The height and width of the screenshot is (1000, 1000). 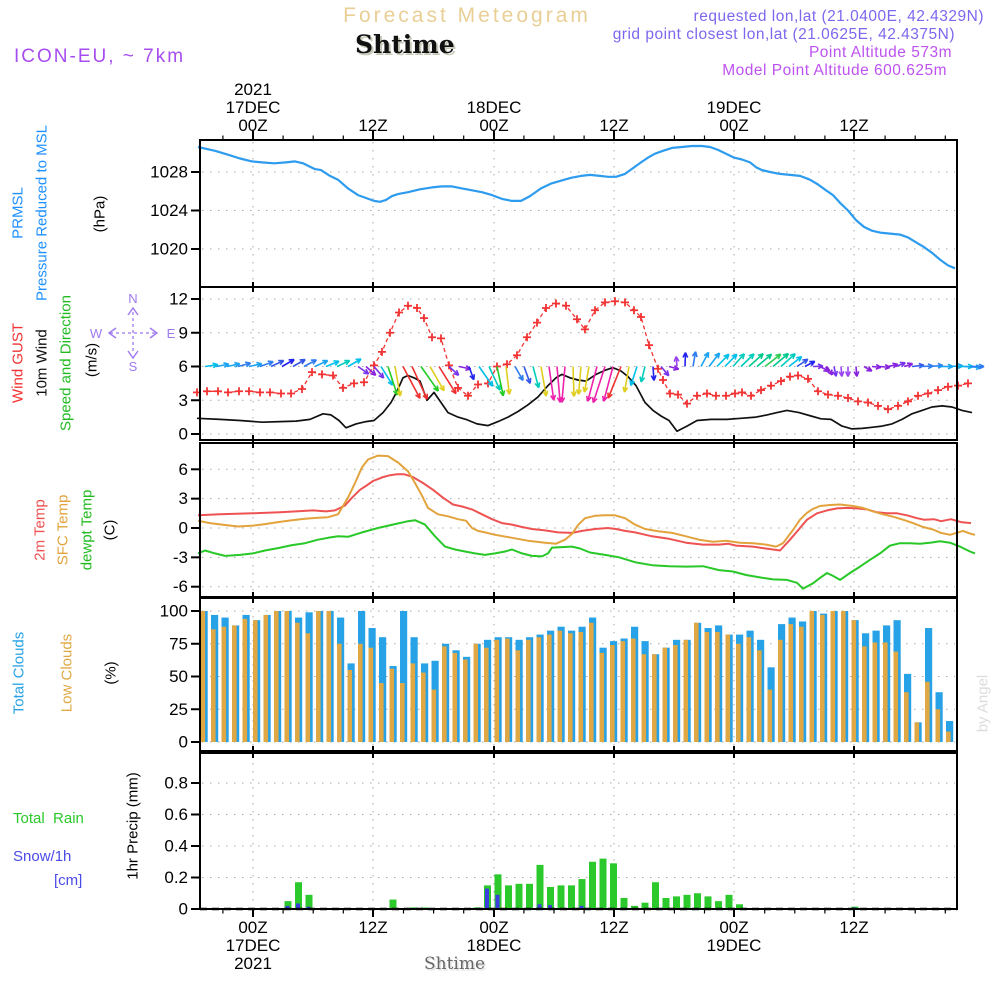 What do you see at coordinates (132, 298) in the screenshot?
I see `compass-north-label: N` at bounding box center [132, 298].